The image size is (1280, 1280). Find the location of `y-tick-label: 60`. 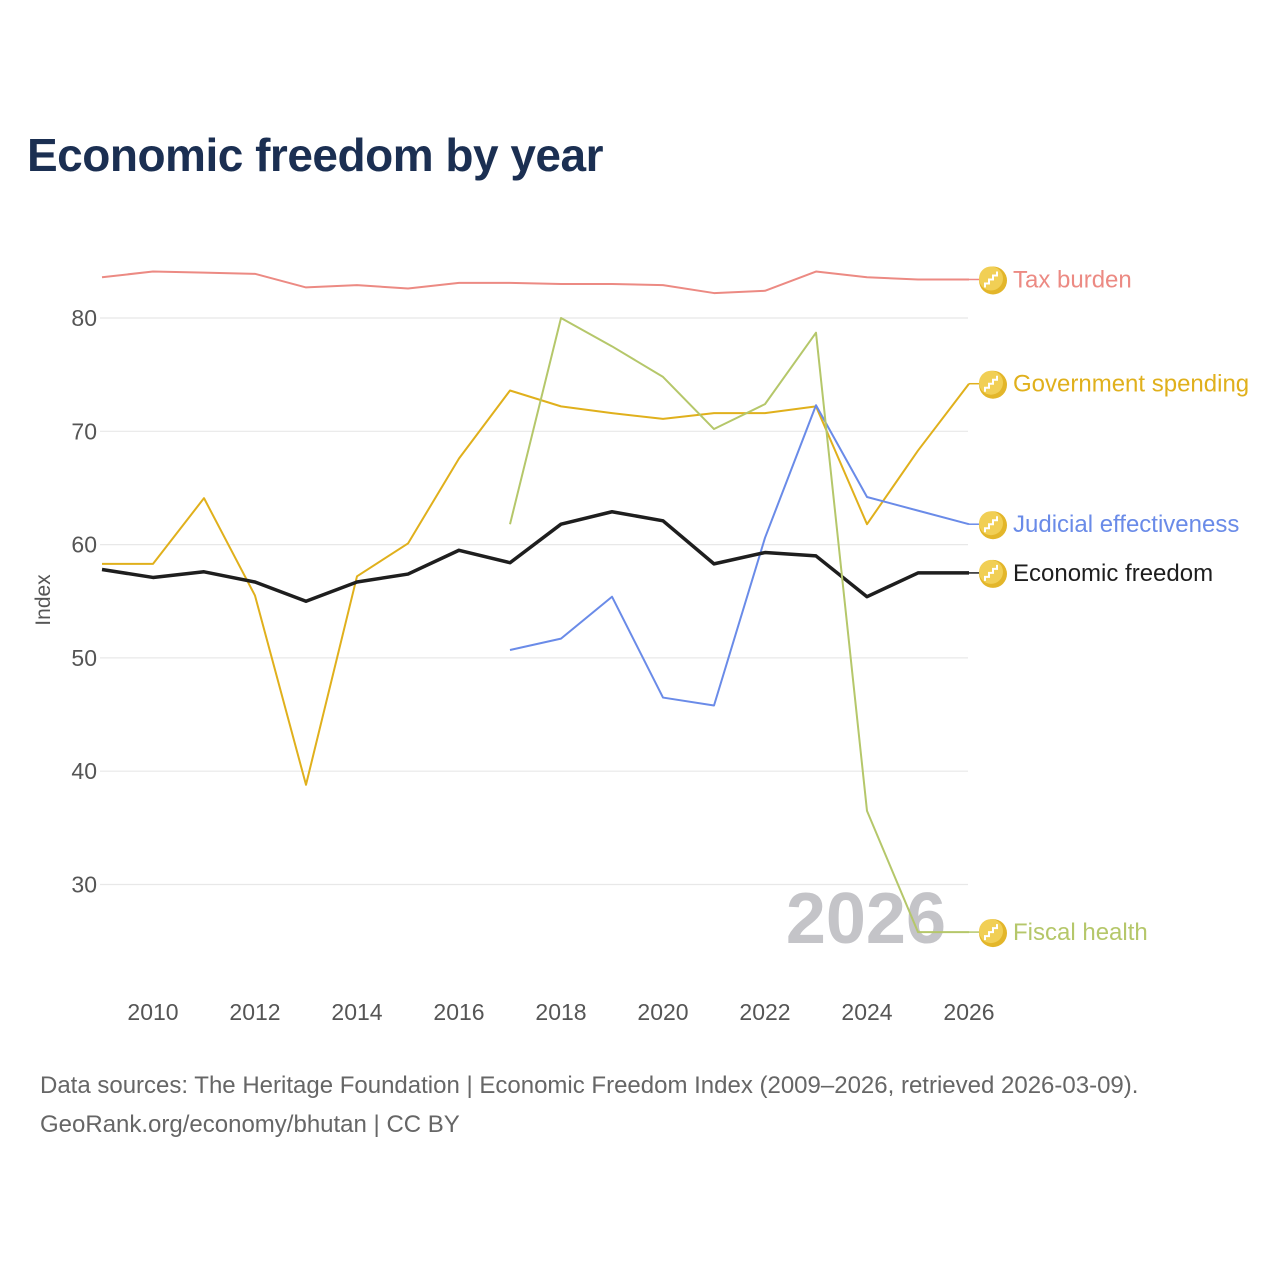

y-tick-label: 60 is located at coordinates (84, 545).